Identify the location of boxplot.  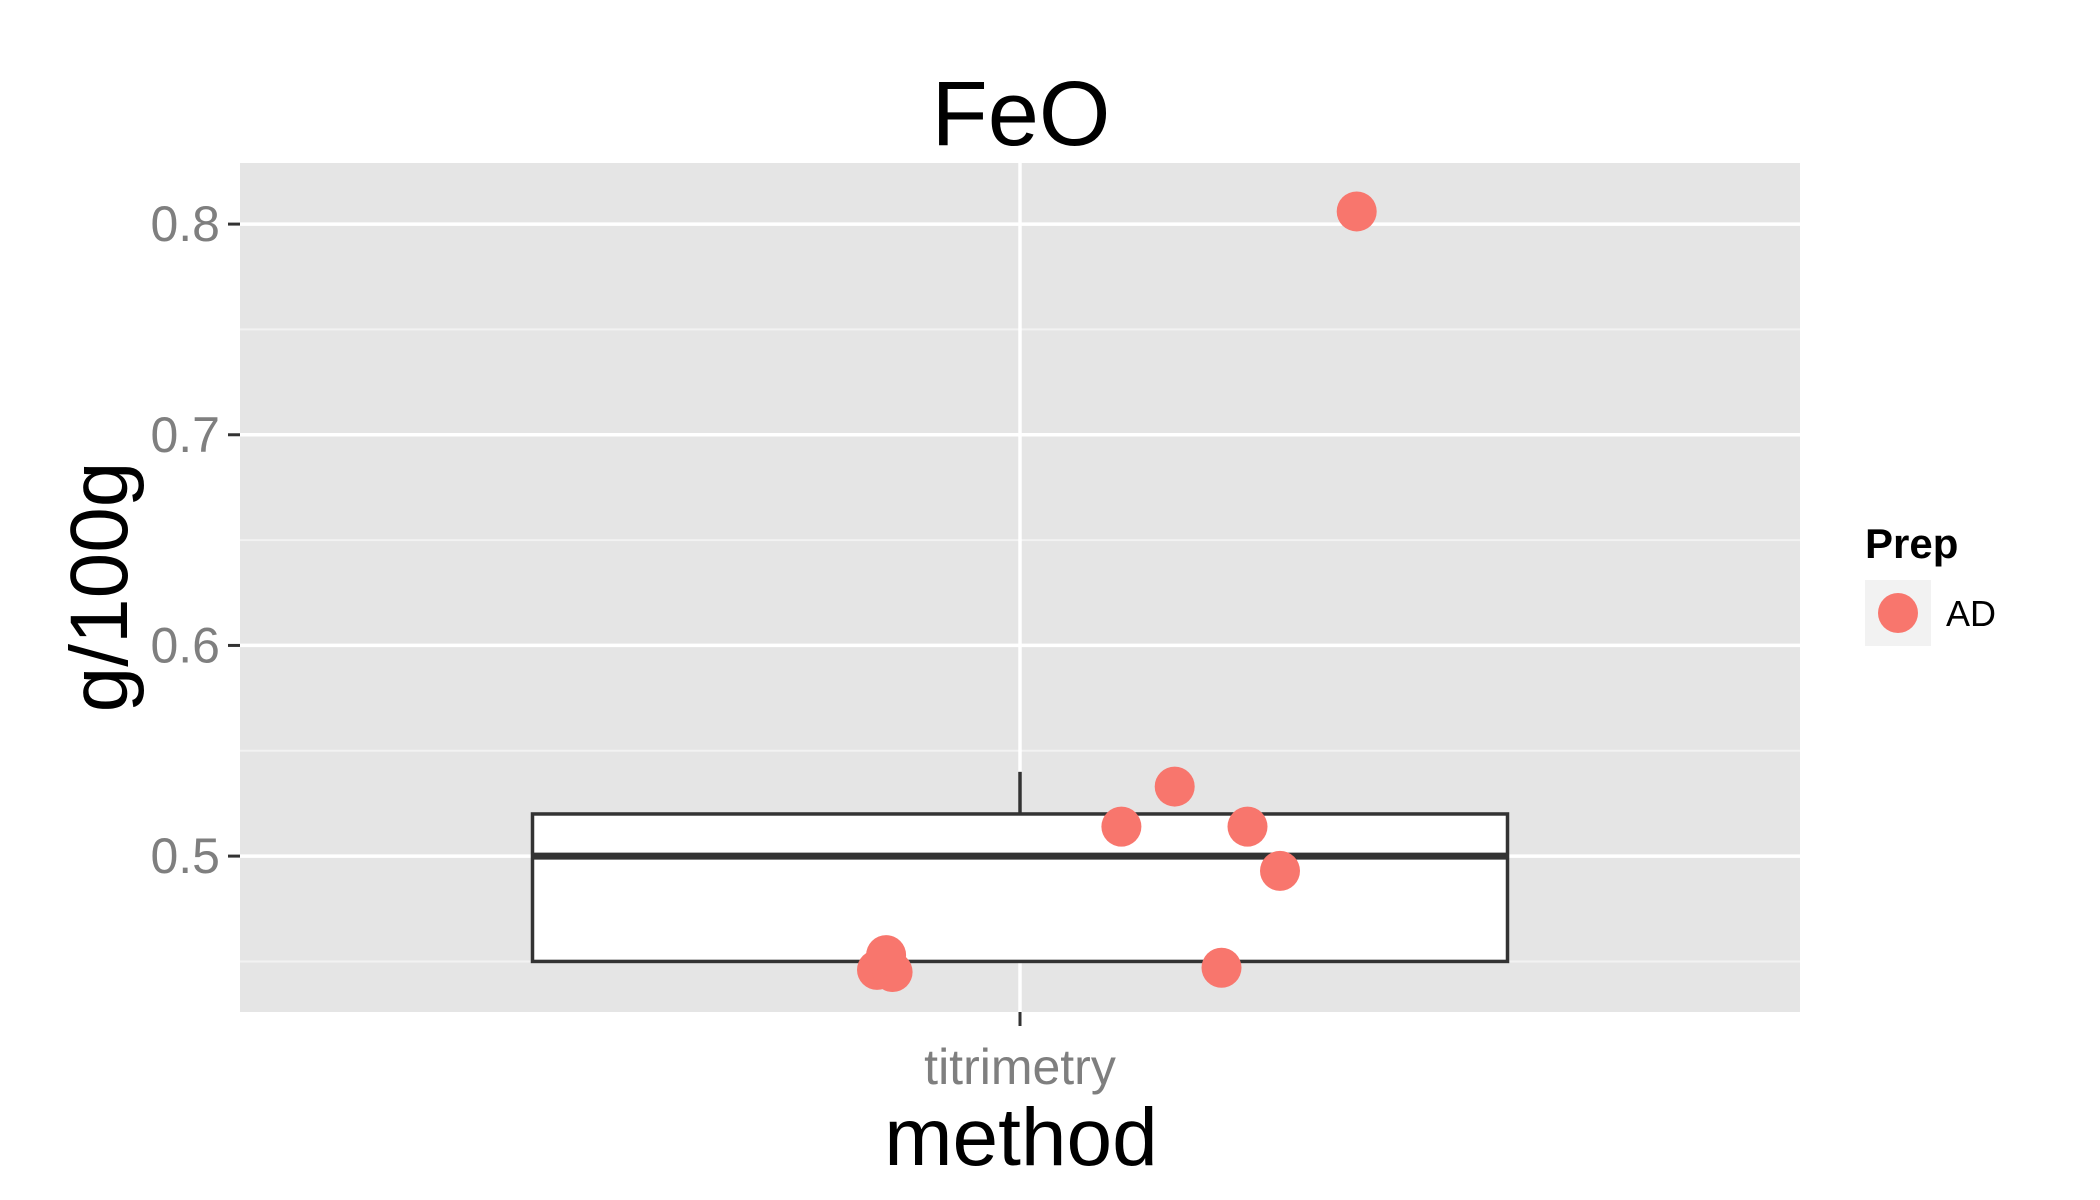
(1020, 867).